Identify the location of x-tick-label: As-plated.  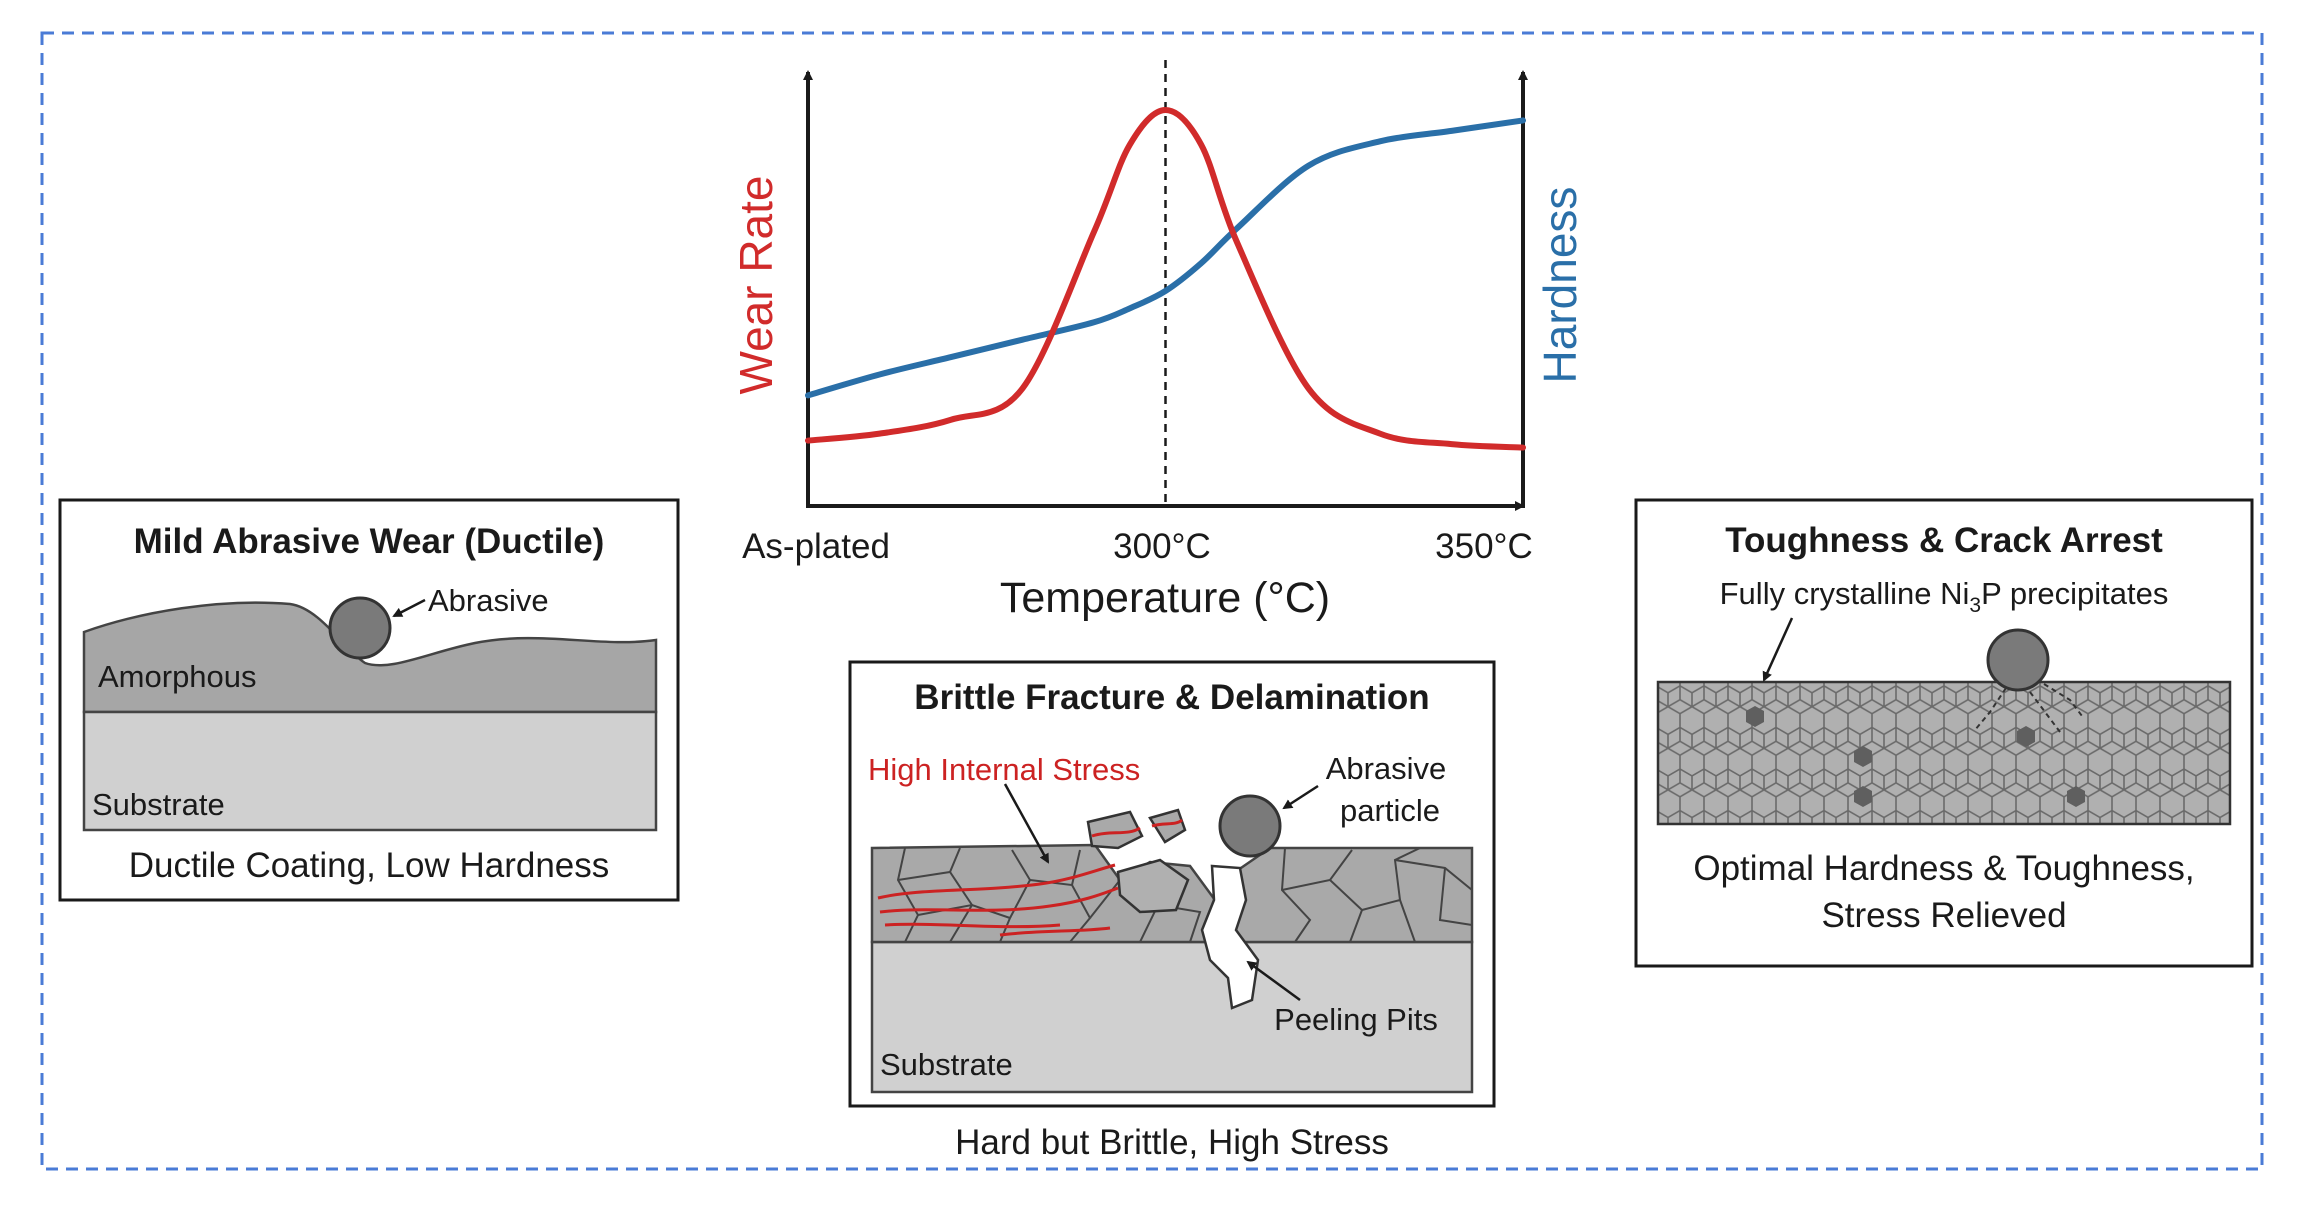
(816, 546).